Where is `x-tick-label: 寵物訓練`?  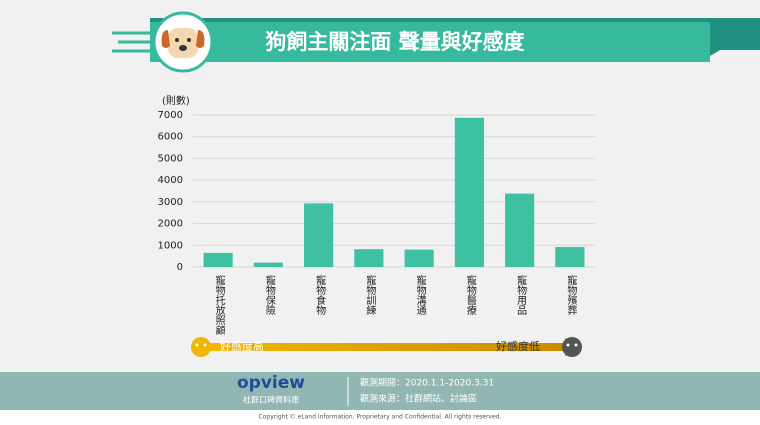 x-tick-label: 寵物訓練 is located at coordinates (369, 295).